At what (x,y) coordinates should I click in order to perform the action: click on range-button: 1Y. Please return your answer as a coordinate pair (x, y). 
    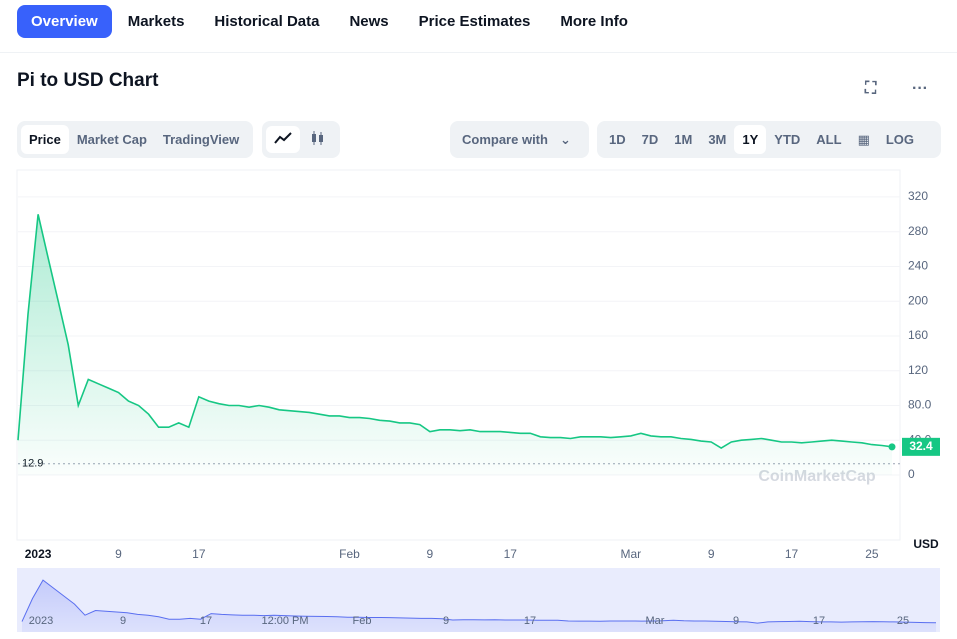
    Looking at the image, I should click on (750, 139).